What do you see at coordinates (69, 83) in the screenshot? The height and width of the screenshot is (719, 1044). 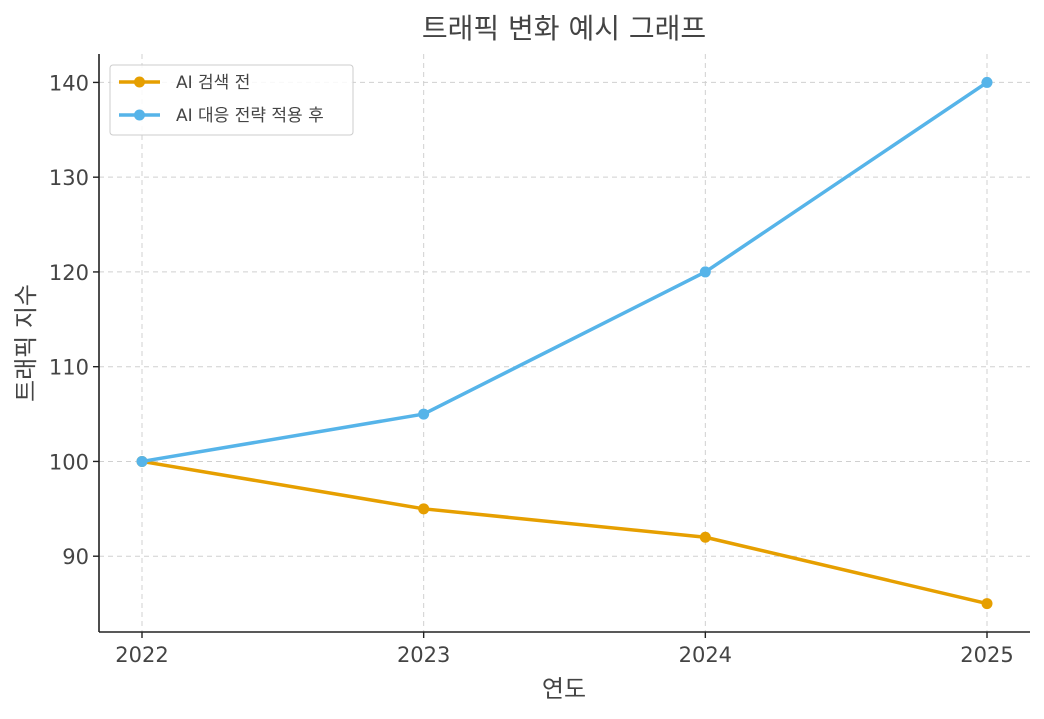 I see `y-tick-label: 140` at bounding box center [69, 83].